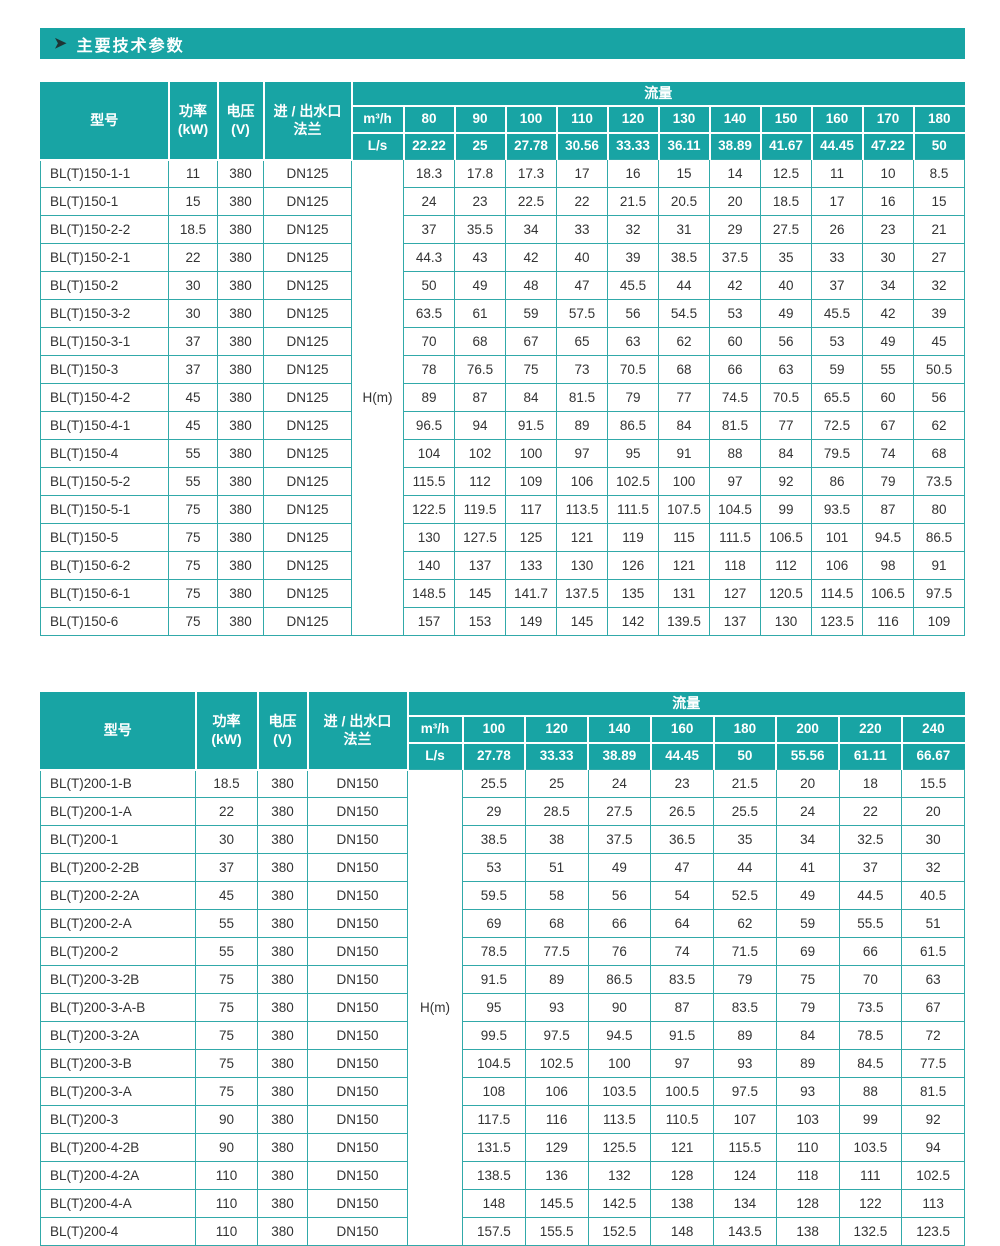 The width and height of the screenshot is (1000, 1246). Describe the element at coordinates (807, 1119) in the screenshot. I see `head-value-cell: 103` at that location.